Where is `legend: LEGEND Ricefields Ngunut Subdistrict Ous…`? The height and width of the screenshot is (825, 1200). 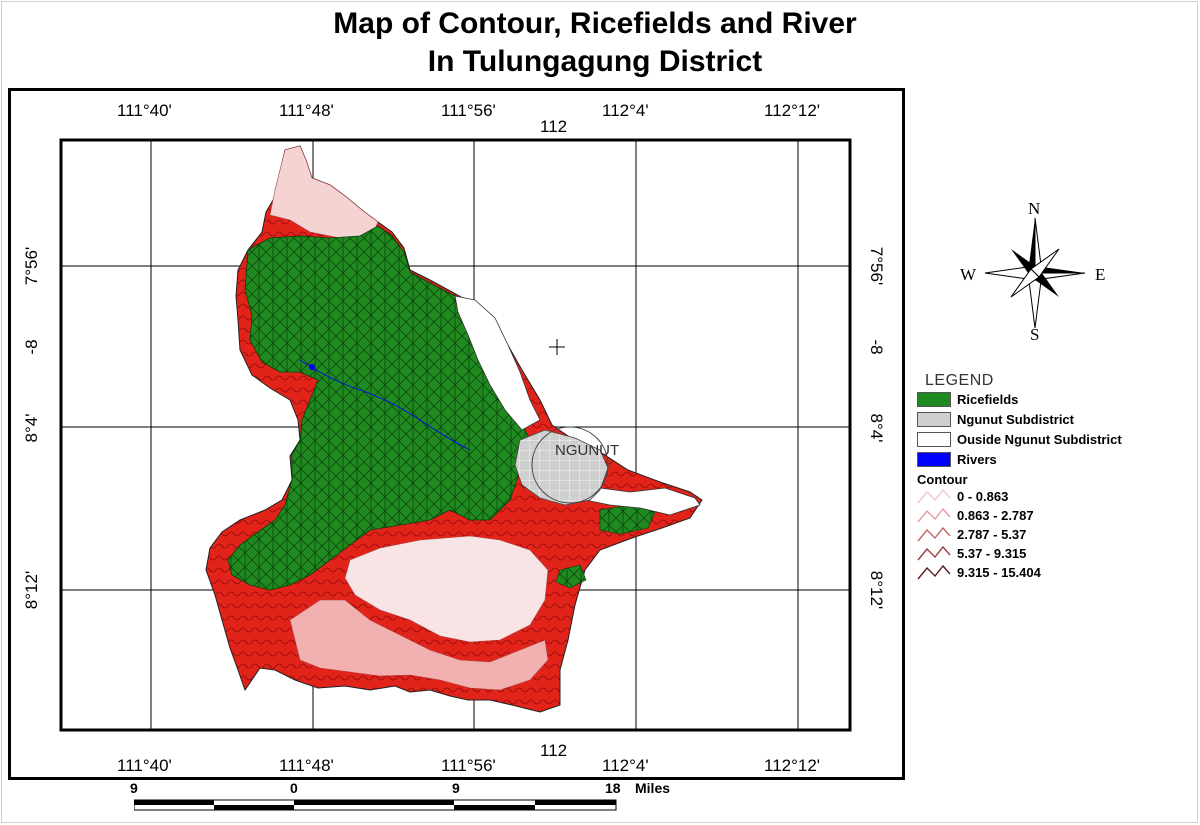
legend: LEGEND Ricefields Ngunut Subdistrict Ous… is located at coordinates (1050, 477).